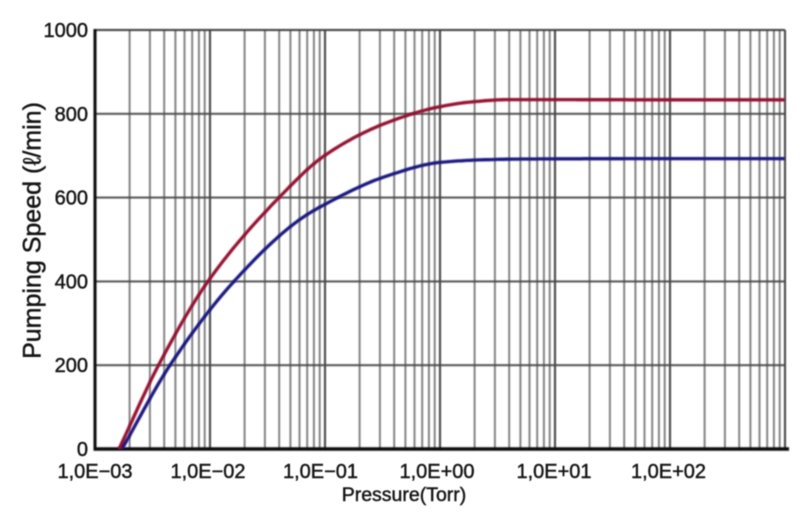 This screenshot has height=521, width=804. I want to click on svg-text: 1,0E+02, so click(668, 472).